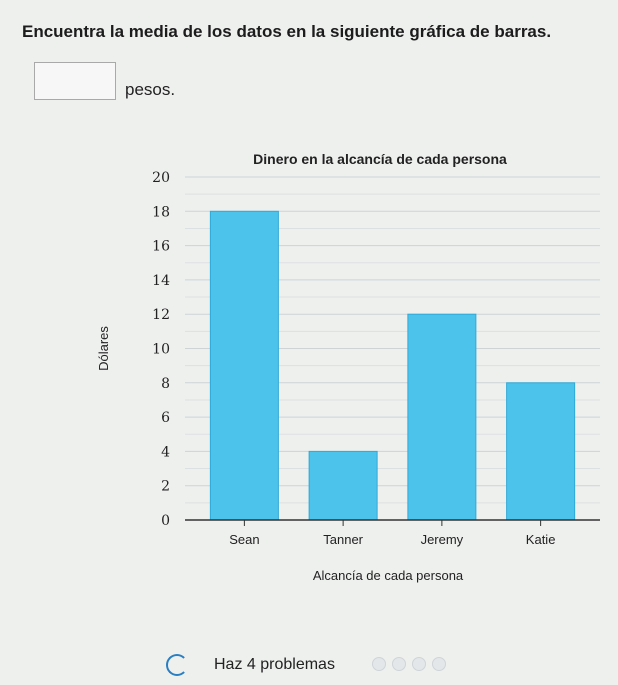 This screenshot has height=685, width=618. I want to click on problems-count-label: Haz 4 problemas, so click(274, 664).